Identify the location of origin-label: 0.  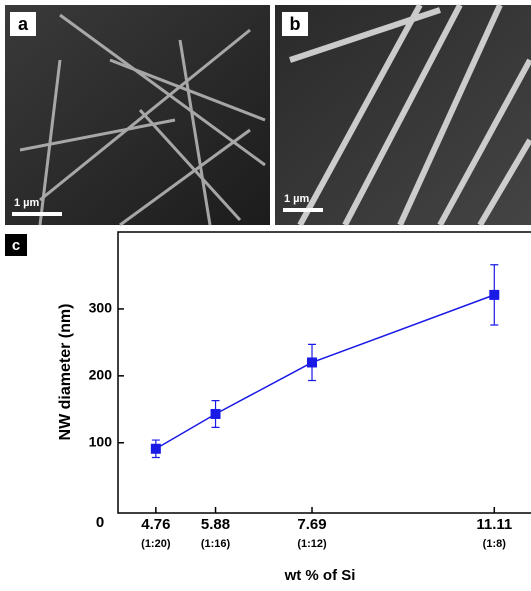
(100, 522).